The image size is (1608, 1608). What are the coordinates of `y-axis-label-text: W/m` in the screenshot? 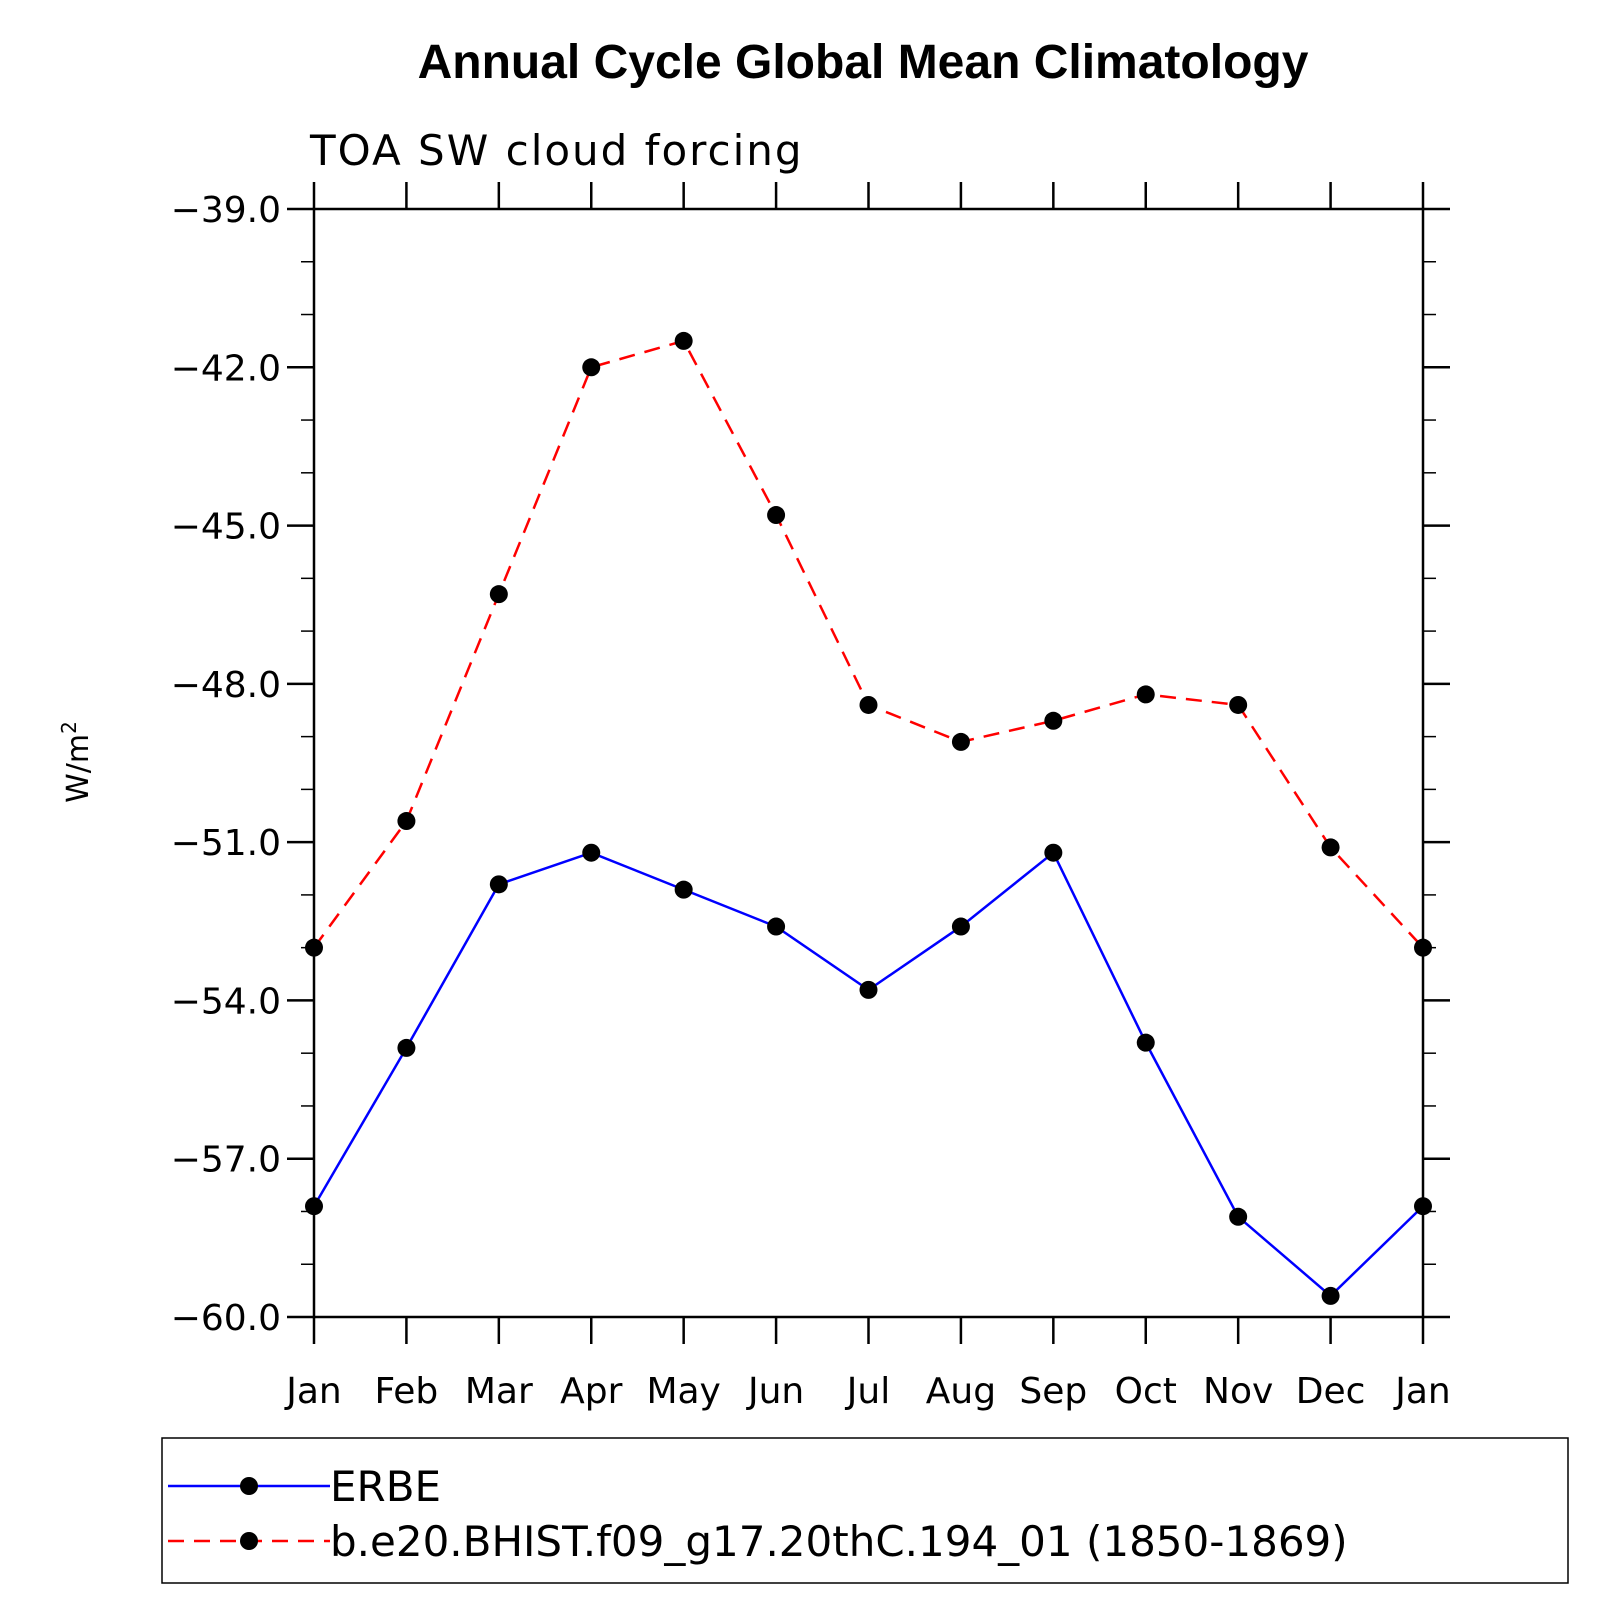 It's located at (78, 768).